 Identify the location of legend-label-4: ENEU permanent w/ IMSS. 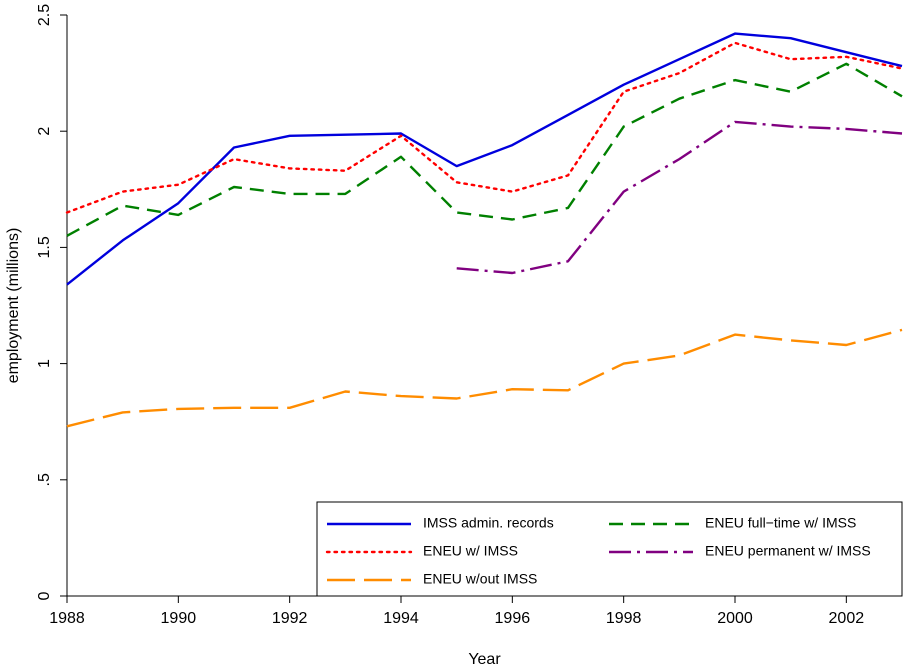
(788, 551).